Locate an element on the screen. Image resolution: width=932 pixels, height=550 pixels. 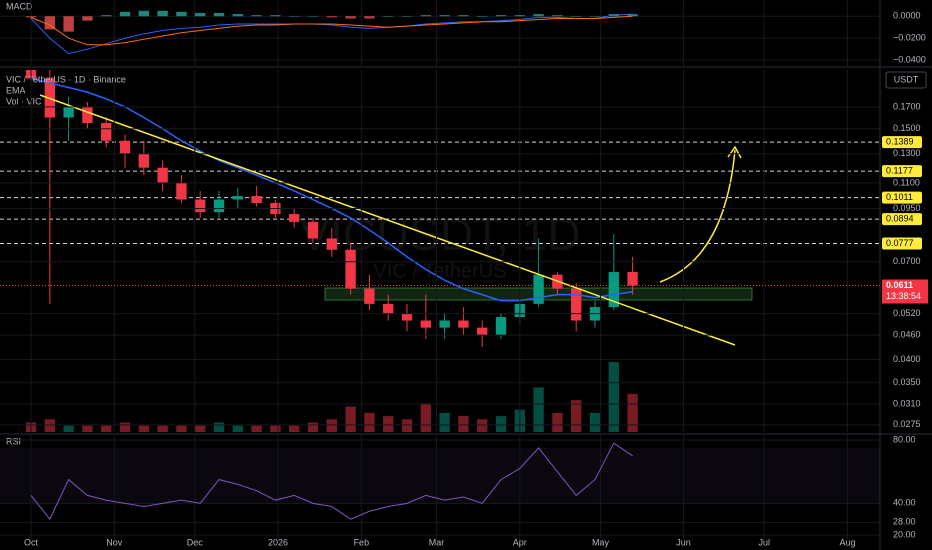
y-tick-label: 0.1100 is located at coordinates (906, 182).